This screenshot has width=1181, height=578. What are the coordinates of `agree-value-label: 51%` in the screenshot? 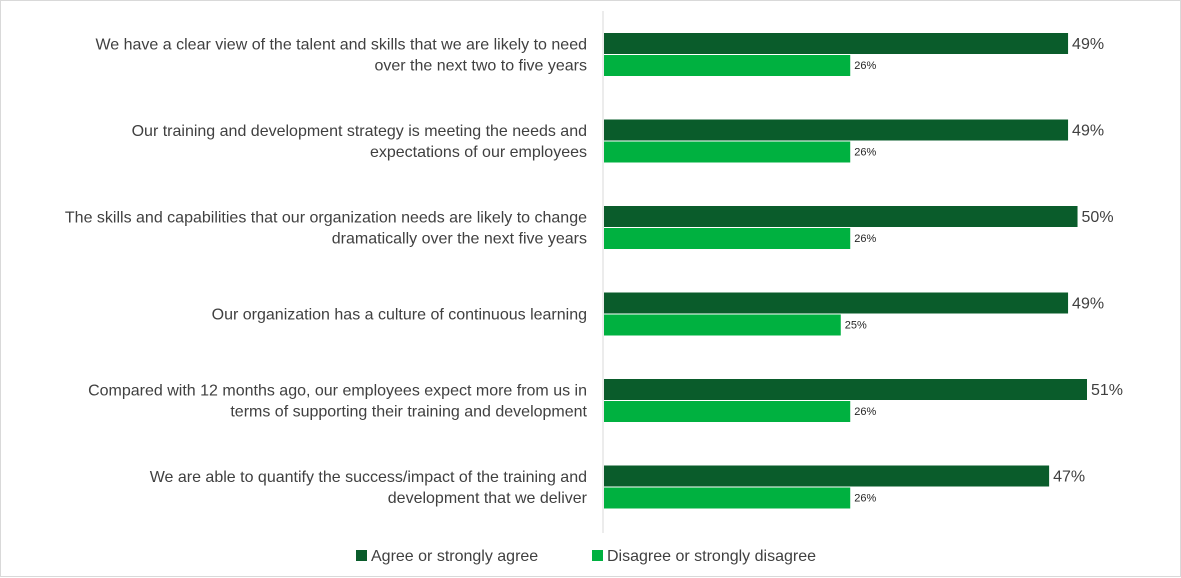 It's located at (1107, 390).